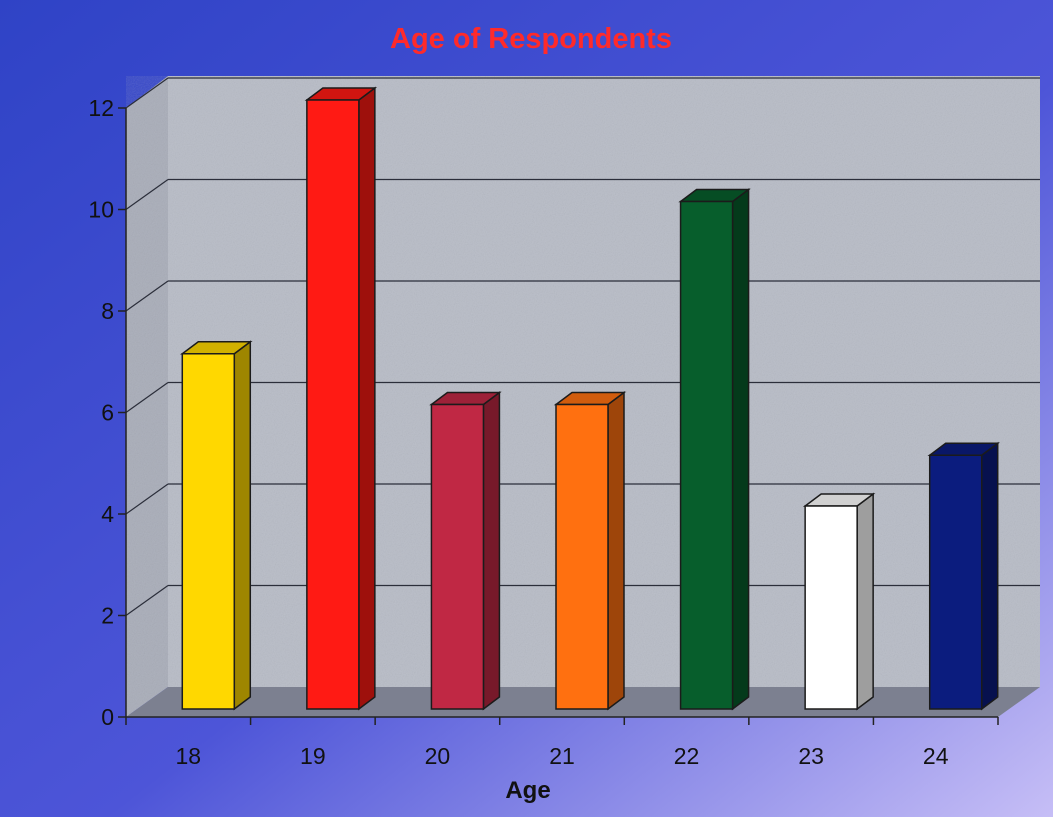 The height and width of the screenshot is (822, 1053). I want to click on y-tick-label: 4, so click(107, 514).